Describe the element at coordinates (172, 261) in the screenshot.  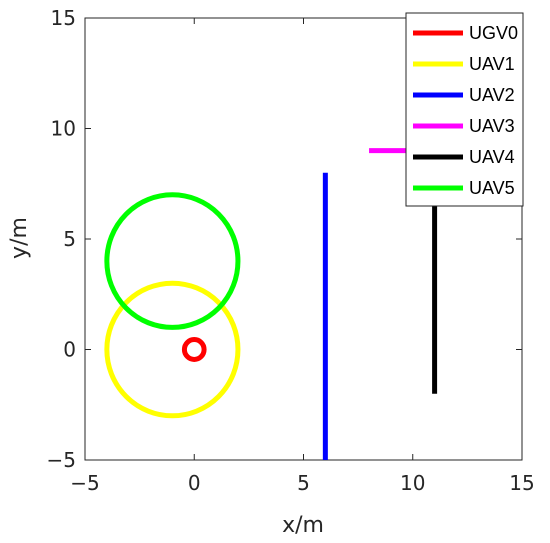
I see `series-uav5-circle` at that location.